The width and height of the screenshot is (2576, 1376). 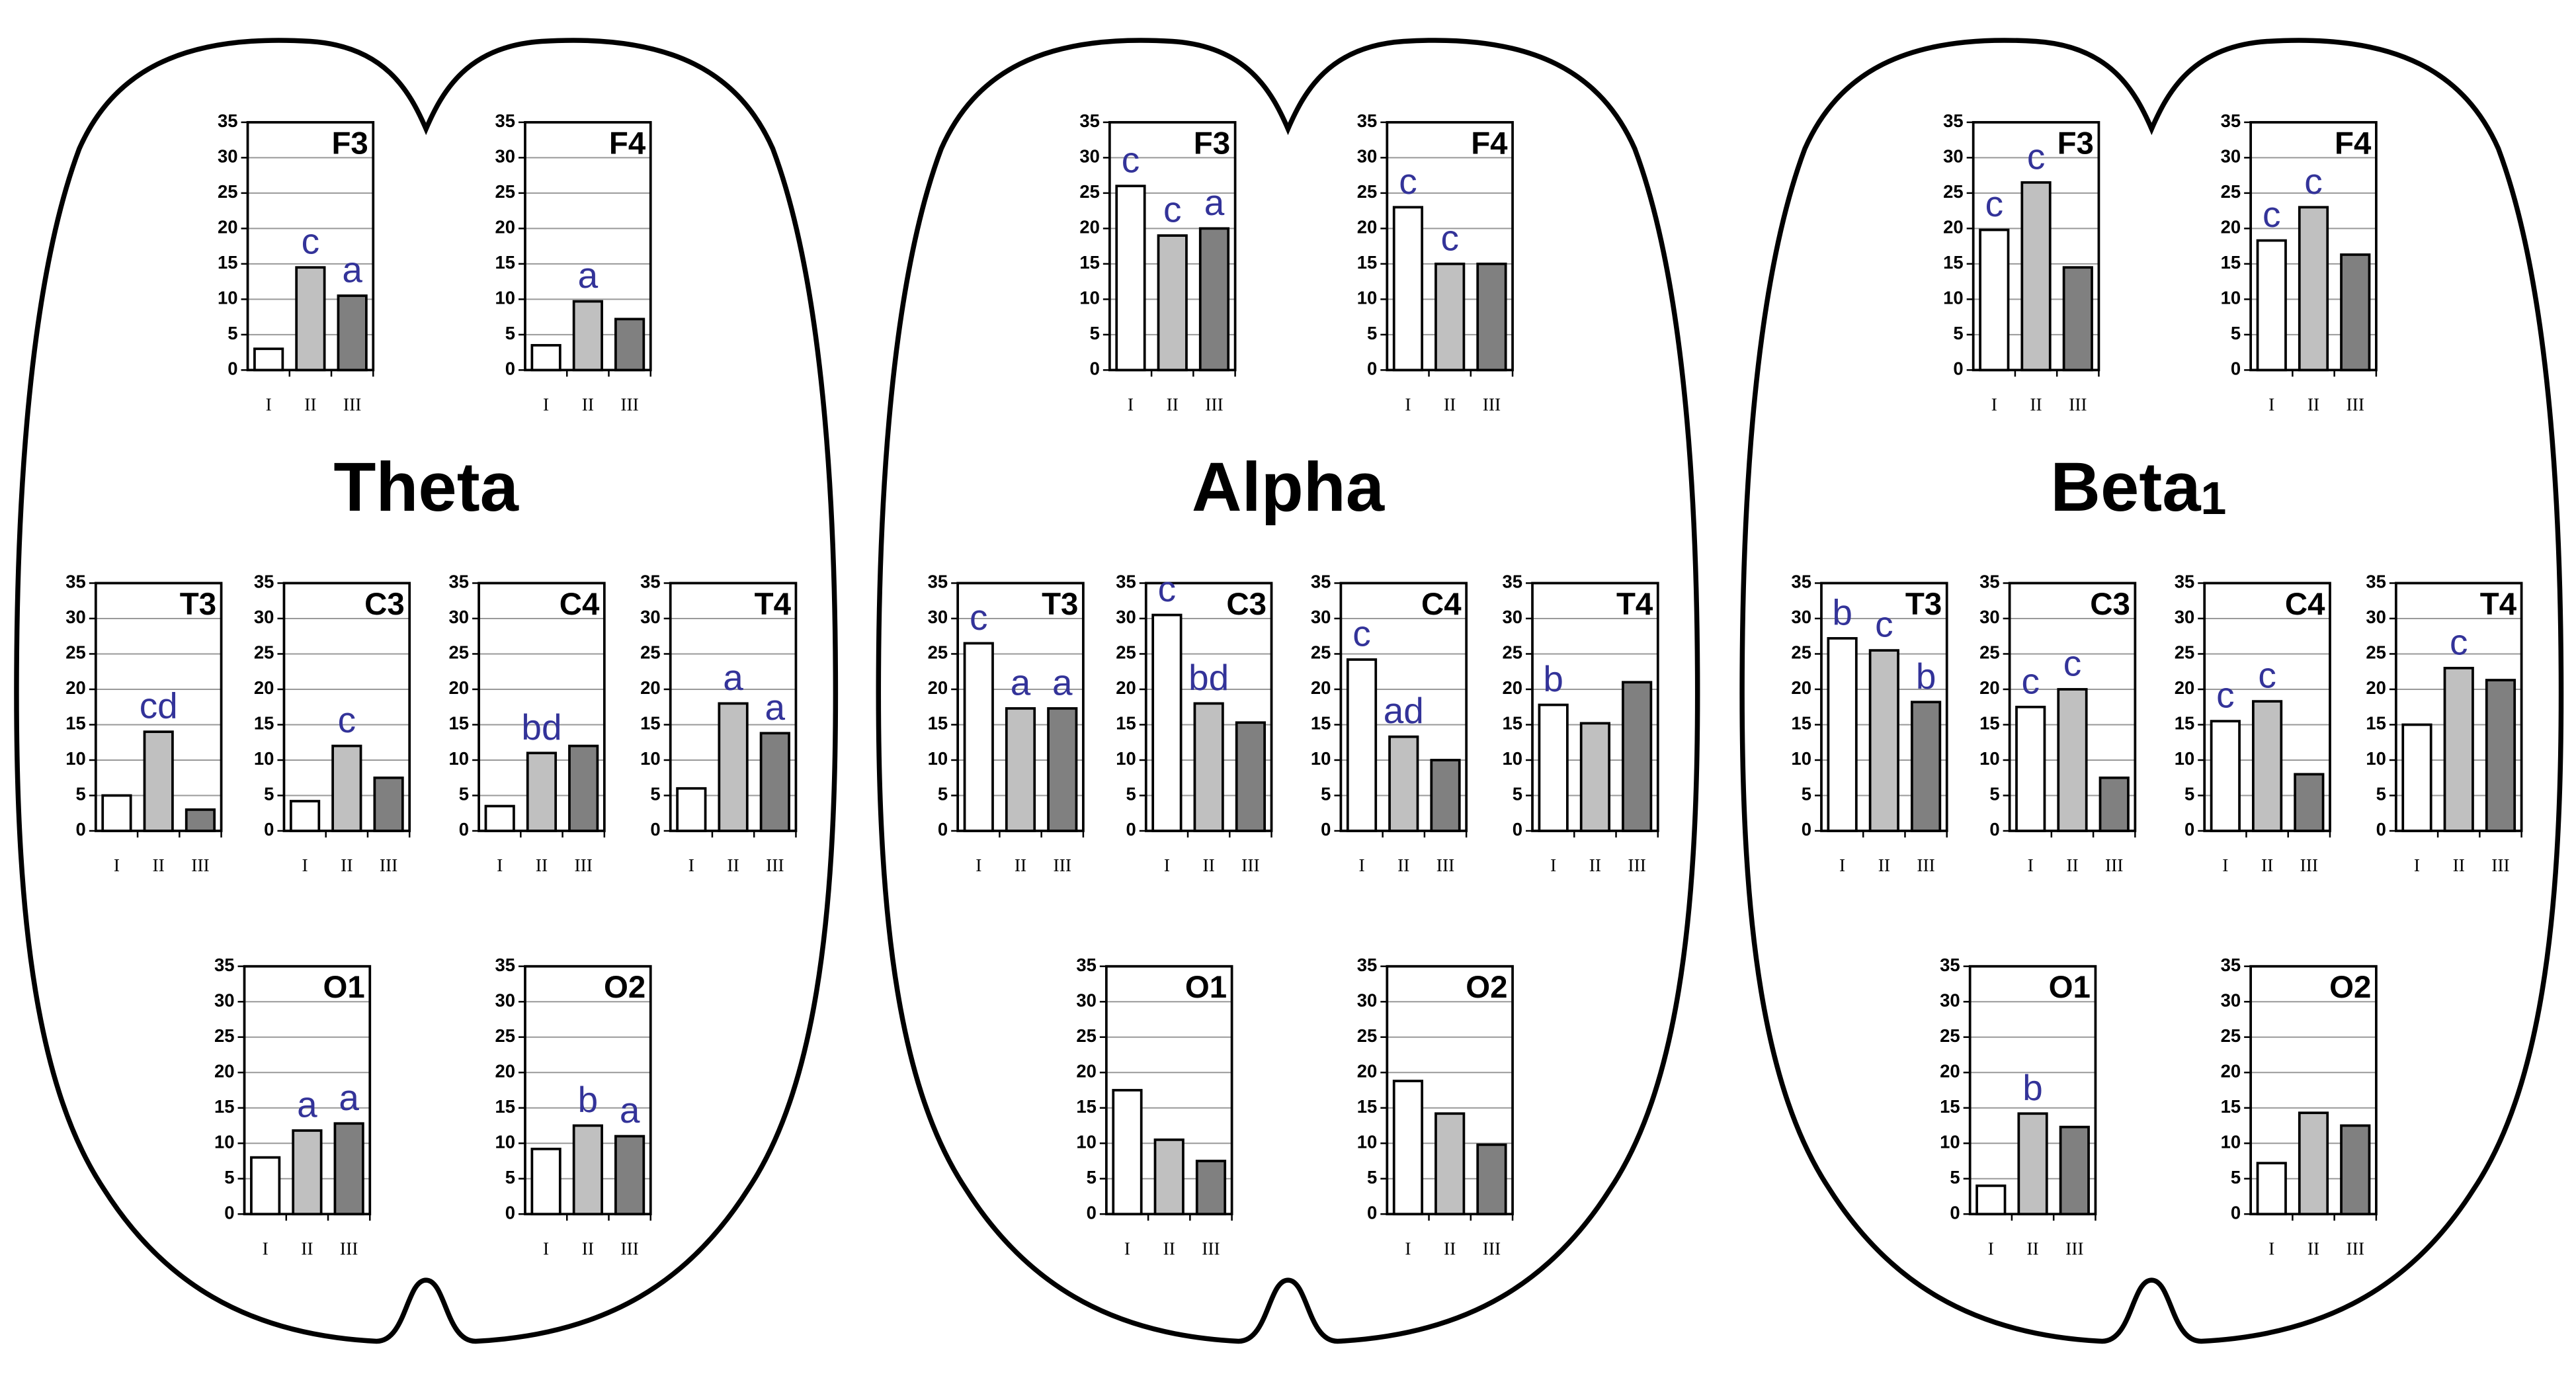 What do you see at coordinates (2236, 1212) in the screenshot?
I see `y-tick-label: 0` at bounding box center [2236, 1212].